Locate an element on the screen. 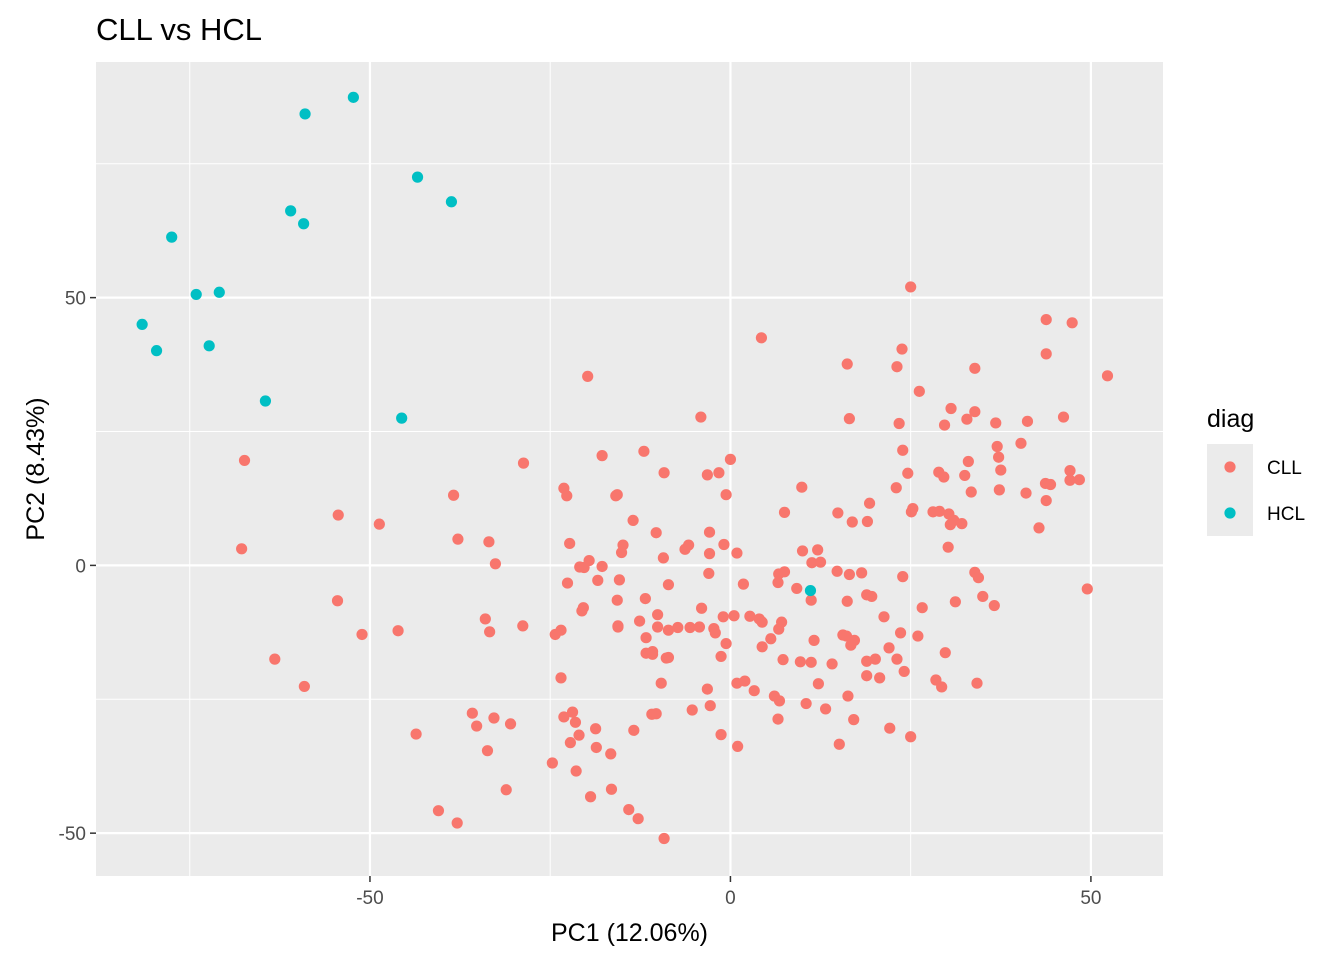 The width and height of the screenshot is (1344, 960). x-tick-label: -50 is located at coordinates (369, 898).